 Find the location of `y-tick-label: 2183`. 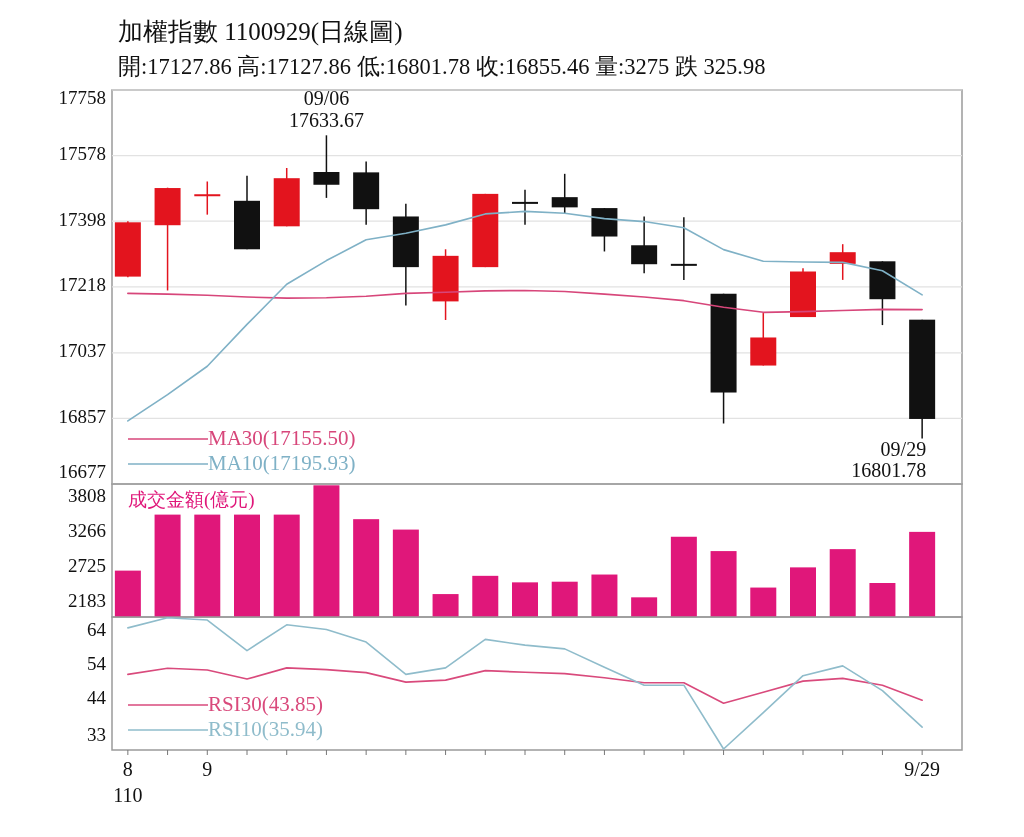

y-tick-label: 2183 is located at coordinates (87, 601).